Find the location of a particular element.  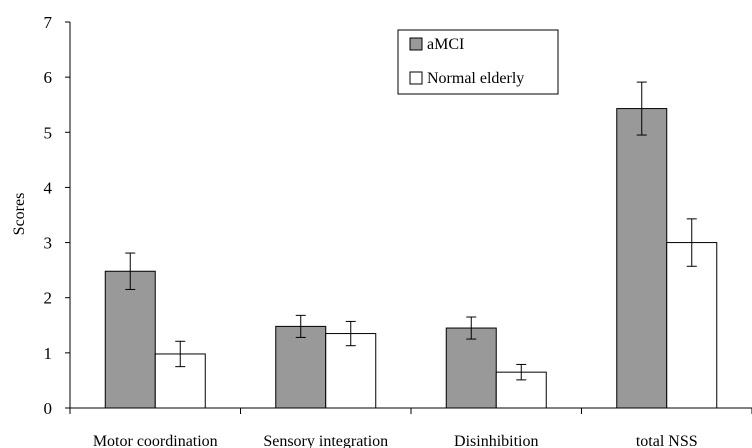

y-tick-label: 4 is located at coordinates (48, 187).